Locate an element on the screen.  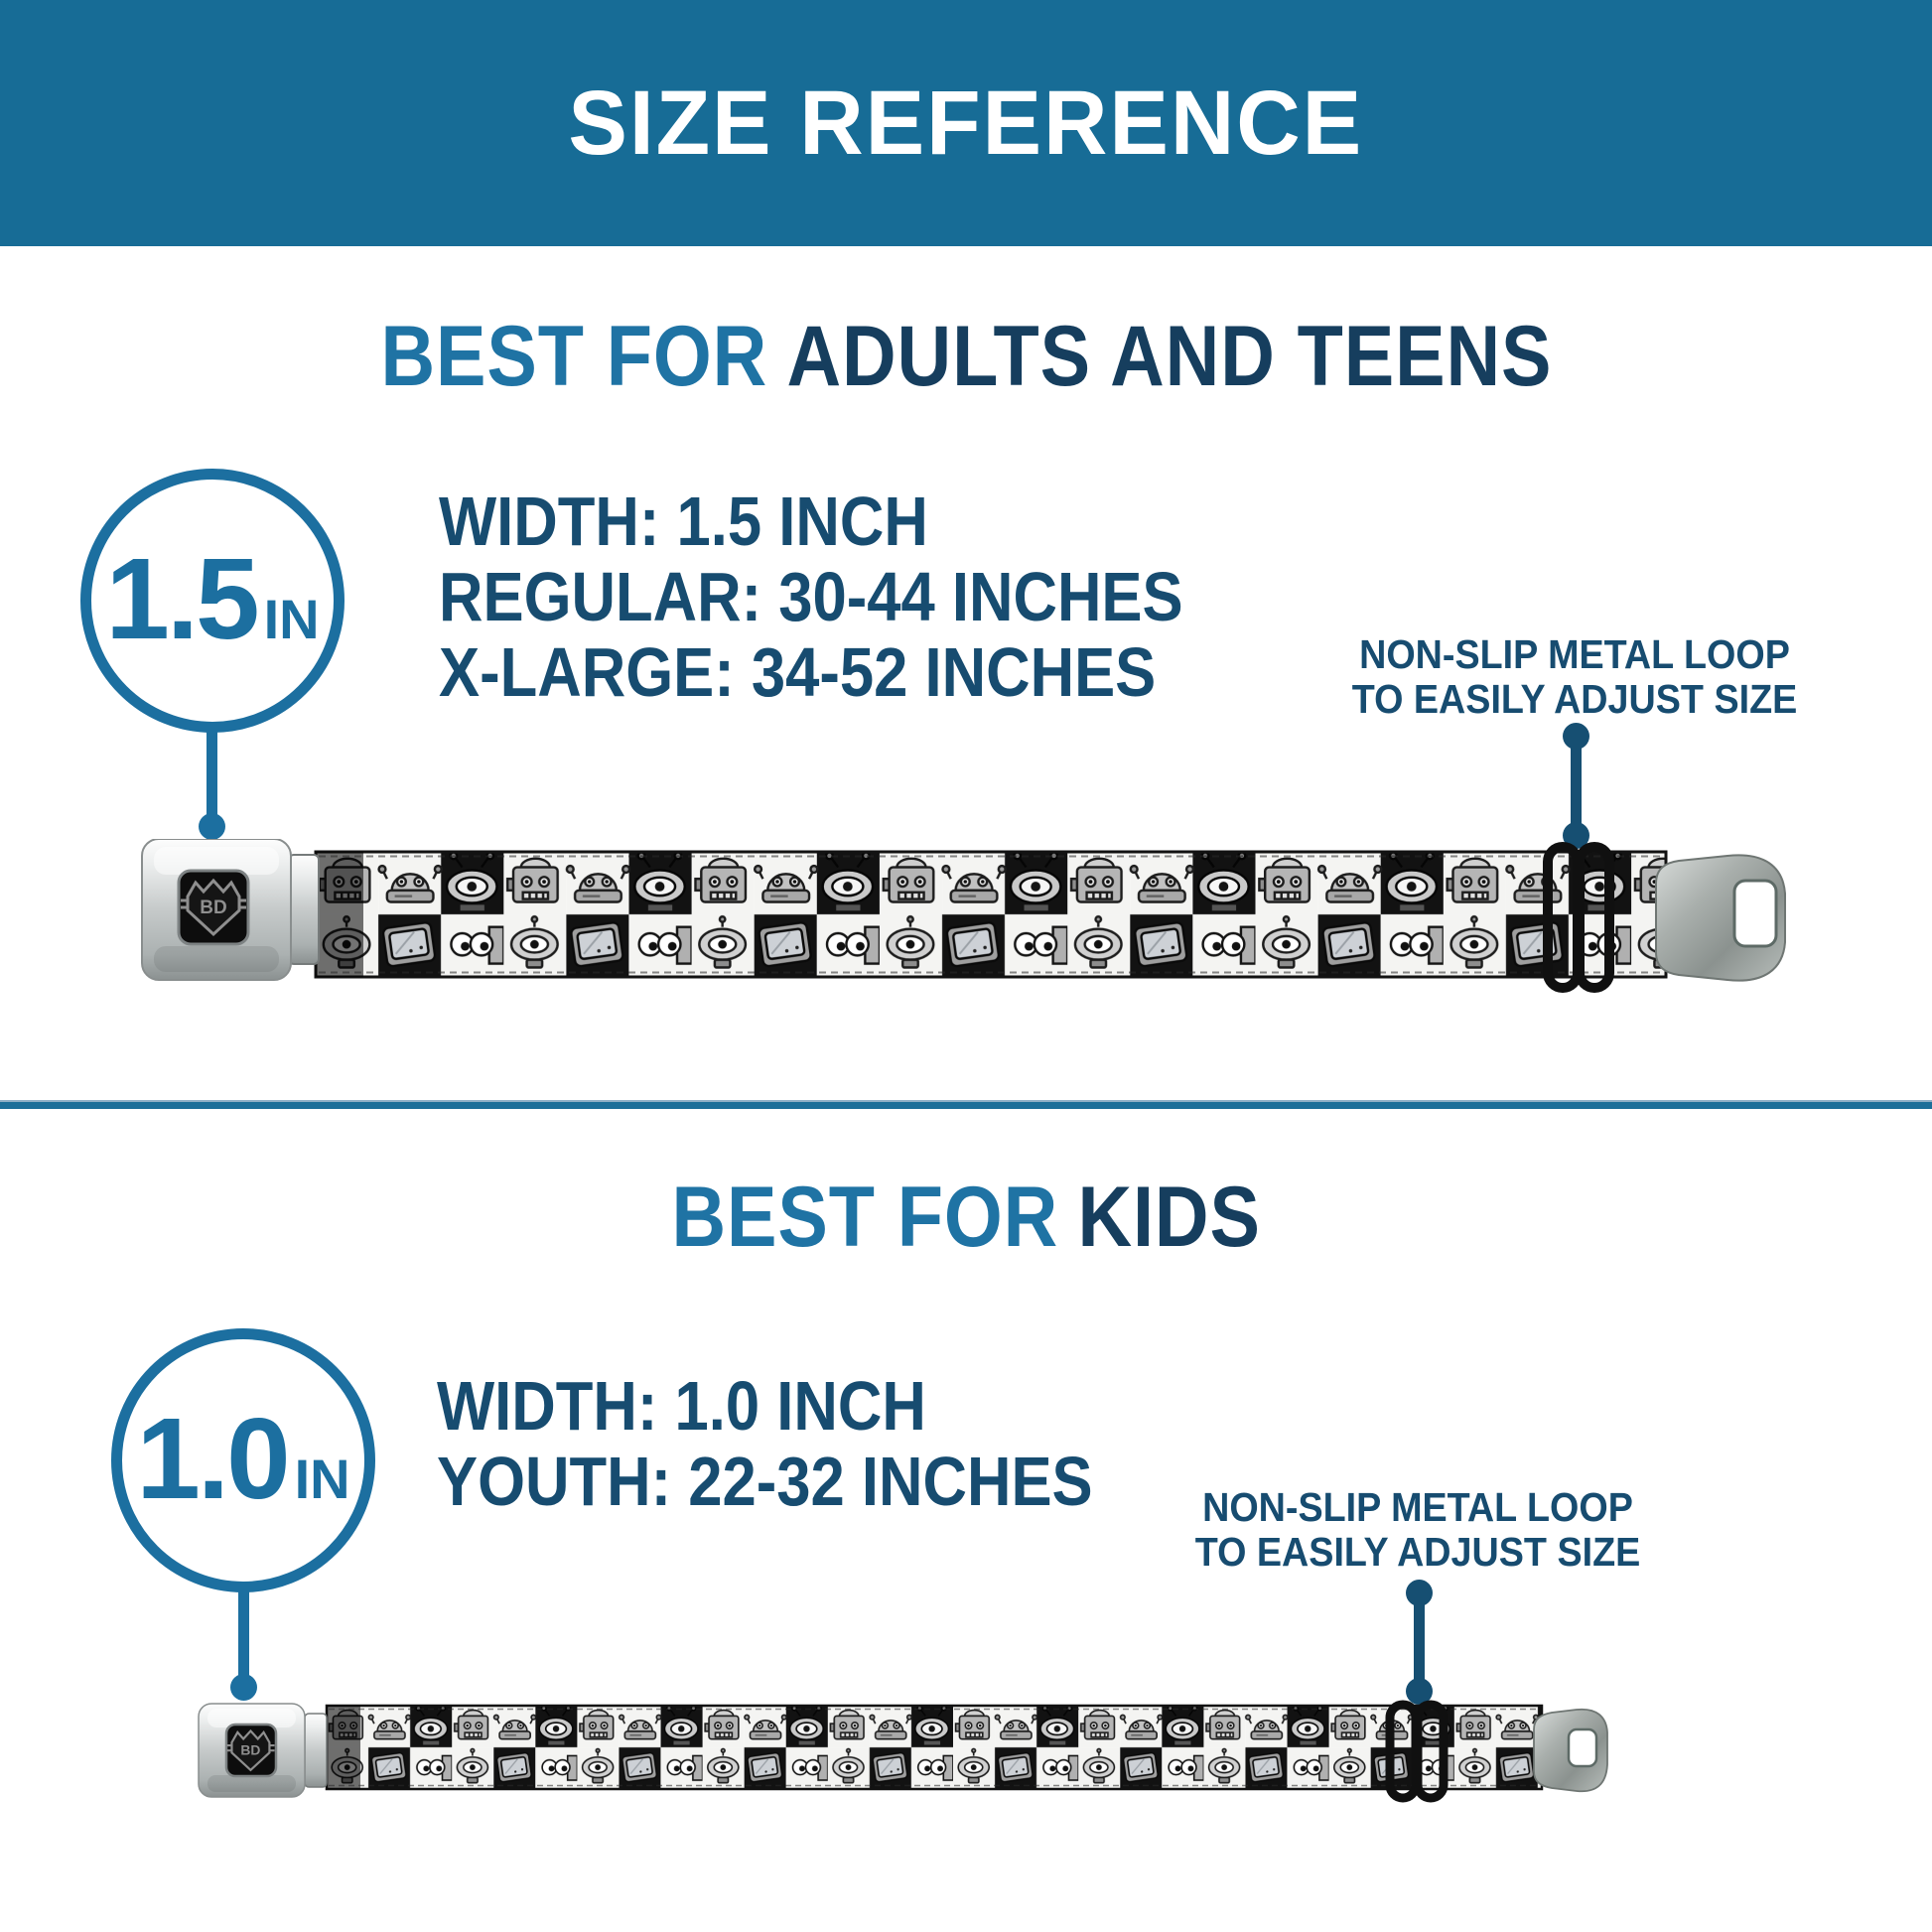
header-banner: SIZE REFERENCE is located at coordinates (966, 123).